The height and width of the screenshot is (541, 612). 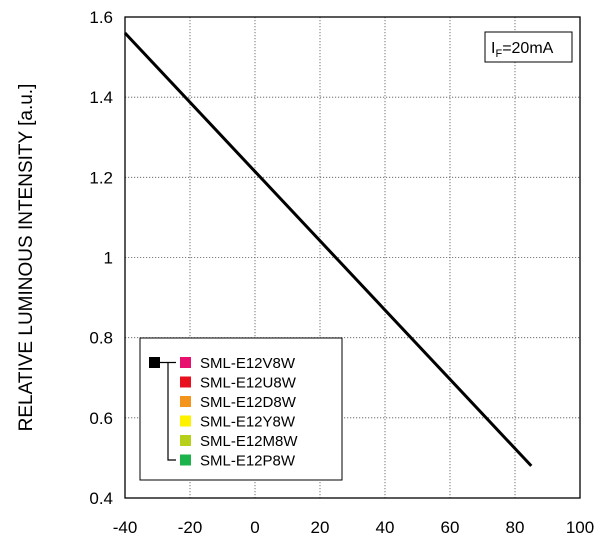 I want to click on svg-text: IF=20mA, so click(x=522, y=50).